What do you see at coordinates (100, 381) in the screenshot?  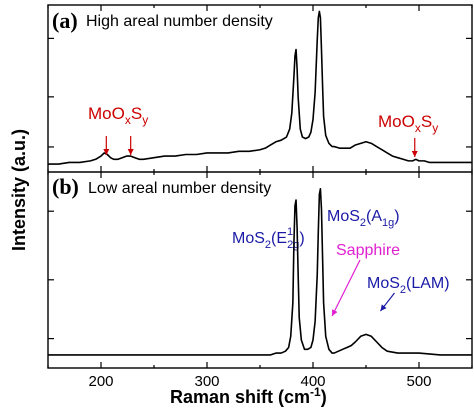 I see `x-tick-label: 200` at bounding box center [100, 381].